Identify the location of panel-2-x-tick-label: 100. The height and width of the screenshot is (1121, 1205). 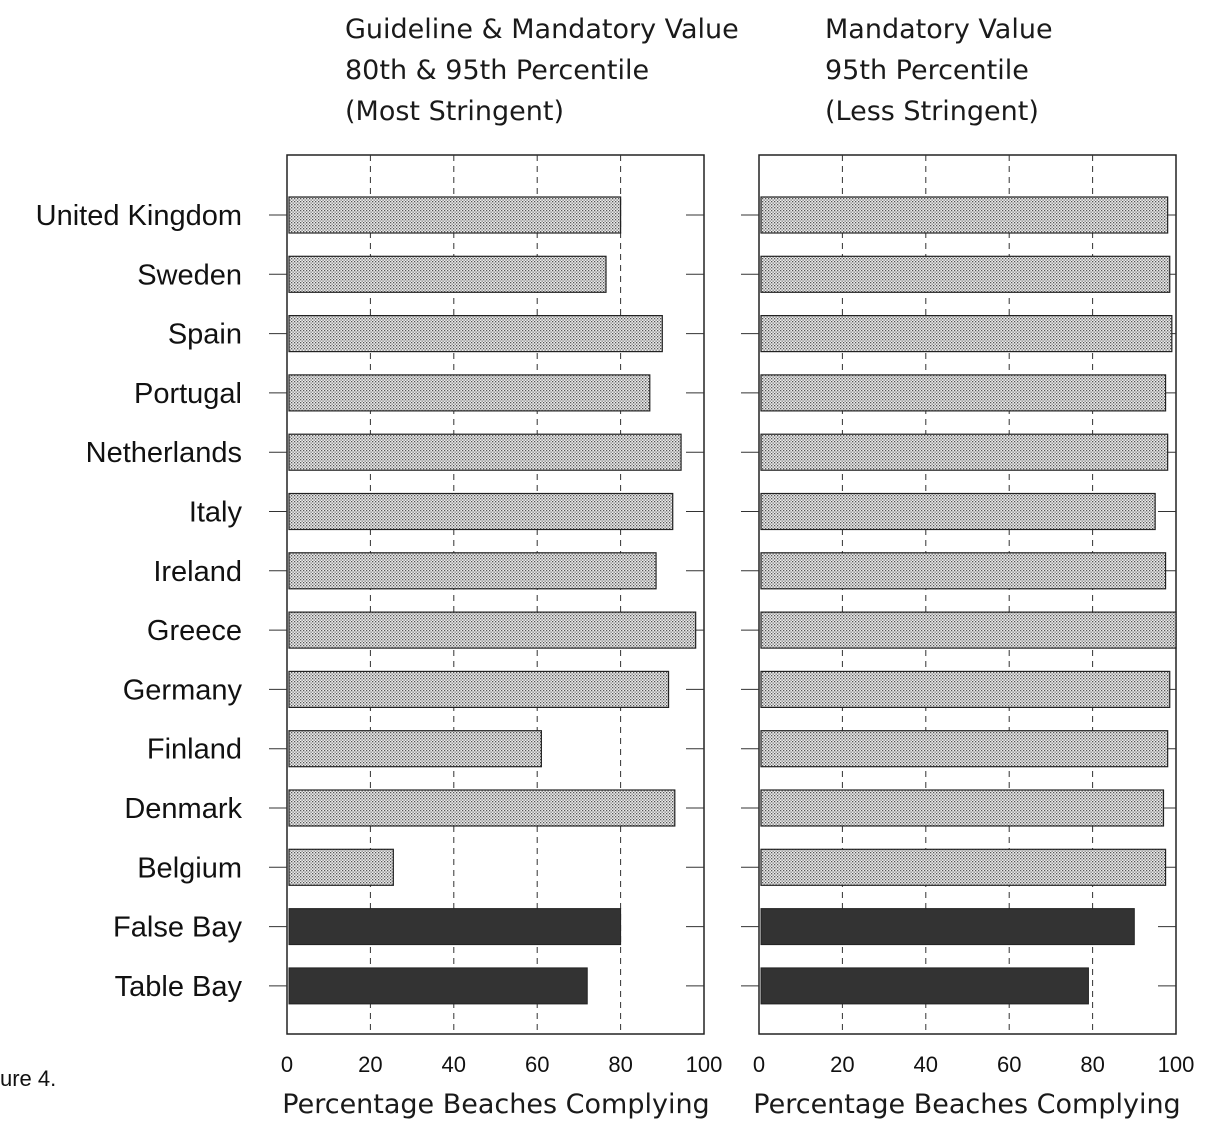
(1176, 1064).